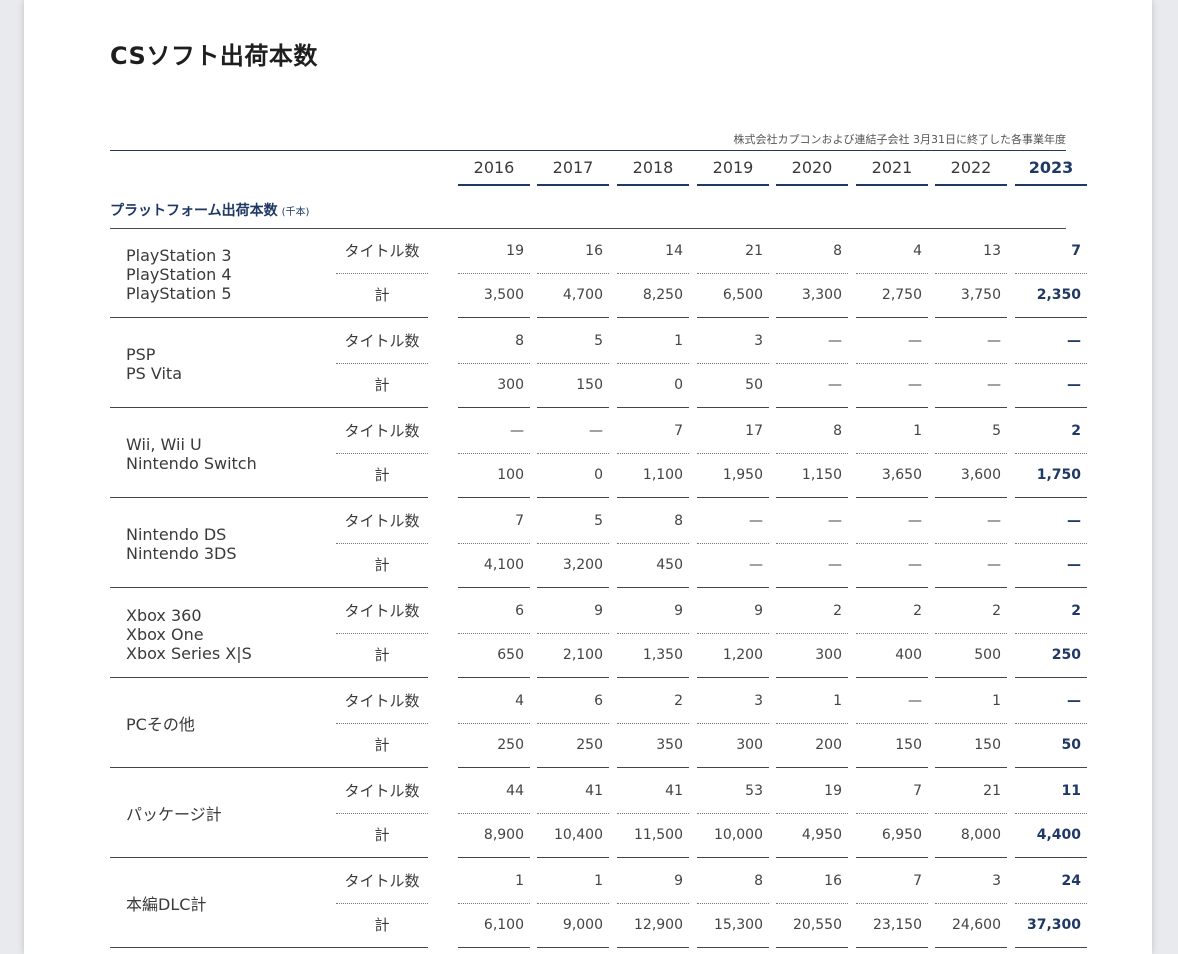  Describe the element at coordinates (821, 475) in the screenshot. I see `total-cell: 1,150` at that location.